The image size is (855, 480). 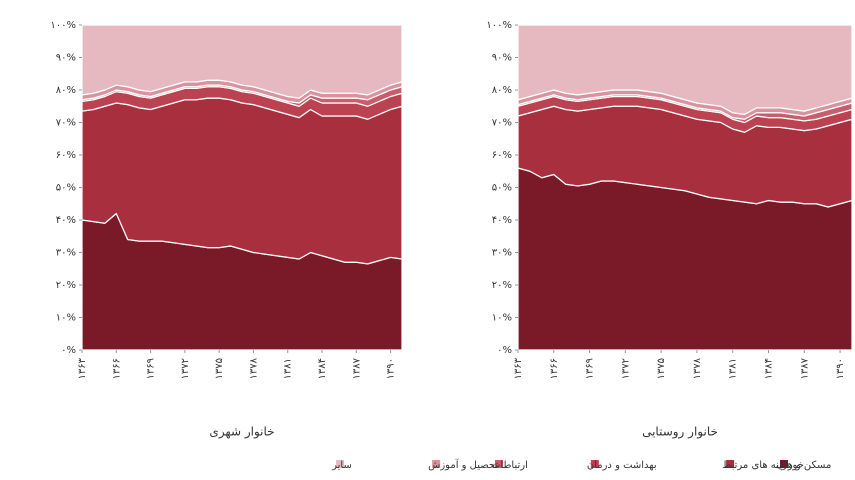 I want to click on legend-label: بهداشت و درمان, so click(x=622, y=465).